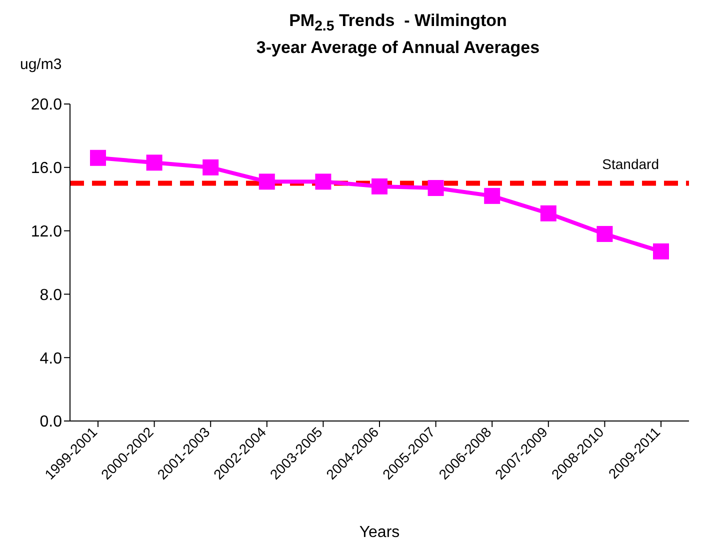 The width and height of the screenshot is (709, 549). What do you see at coordinates (379, 532) in the screenshot?
I see `x-axis-title: Years` at bounding box center [379, 532].